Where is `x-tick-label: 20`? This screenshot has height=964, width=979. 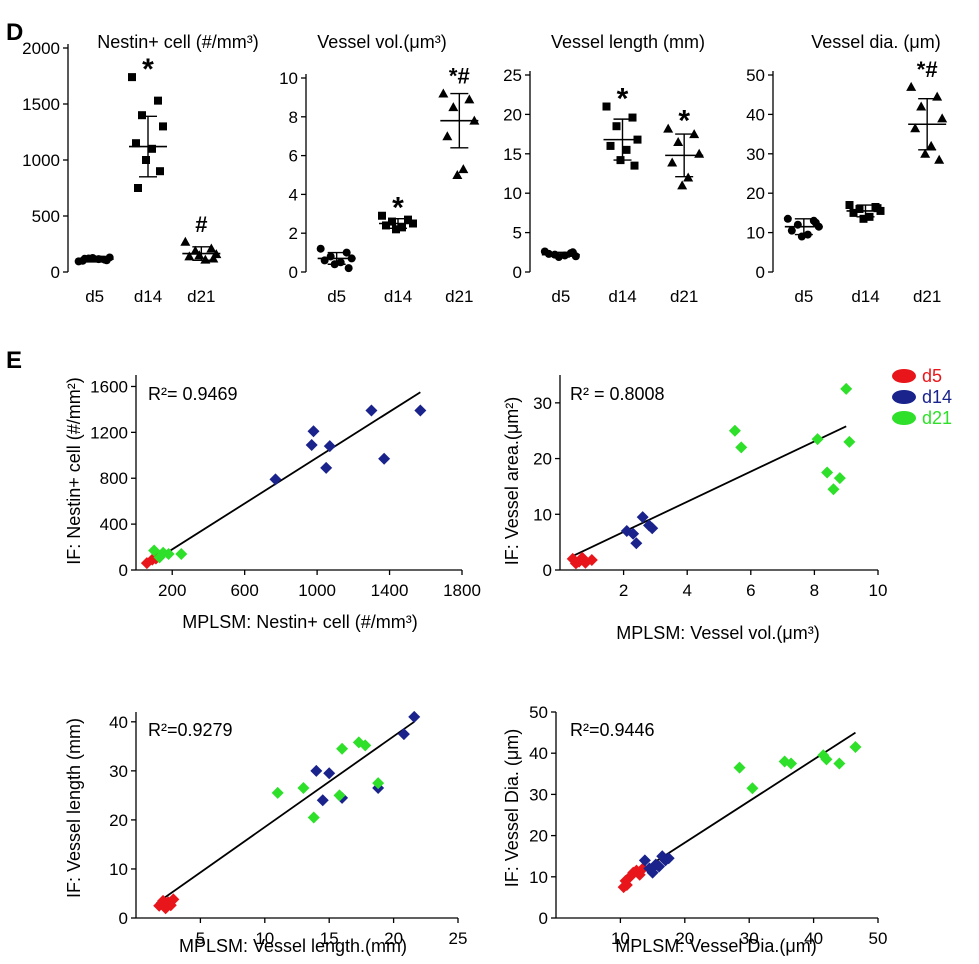
x-tick-label: 20 is located at coordinates (684, 938).